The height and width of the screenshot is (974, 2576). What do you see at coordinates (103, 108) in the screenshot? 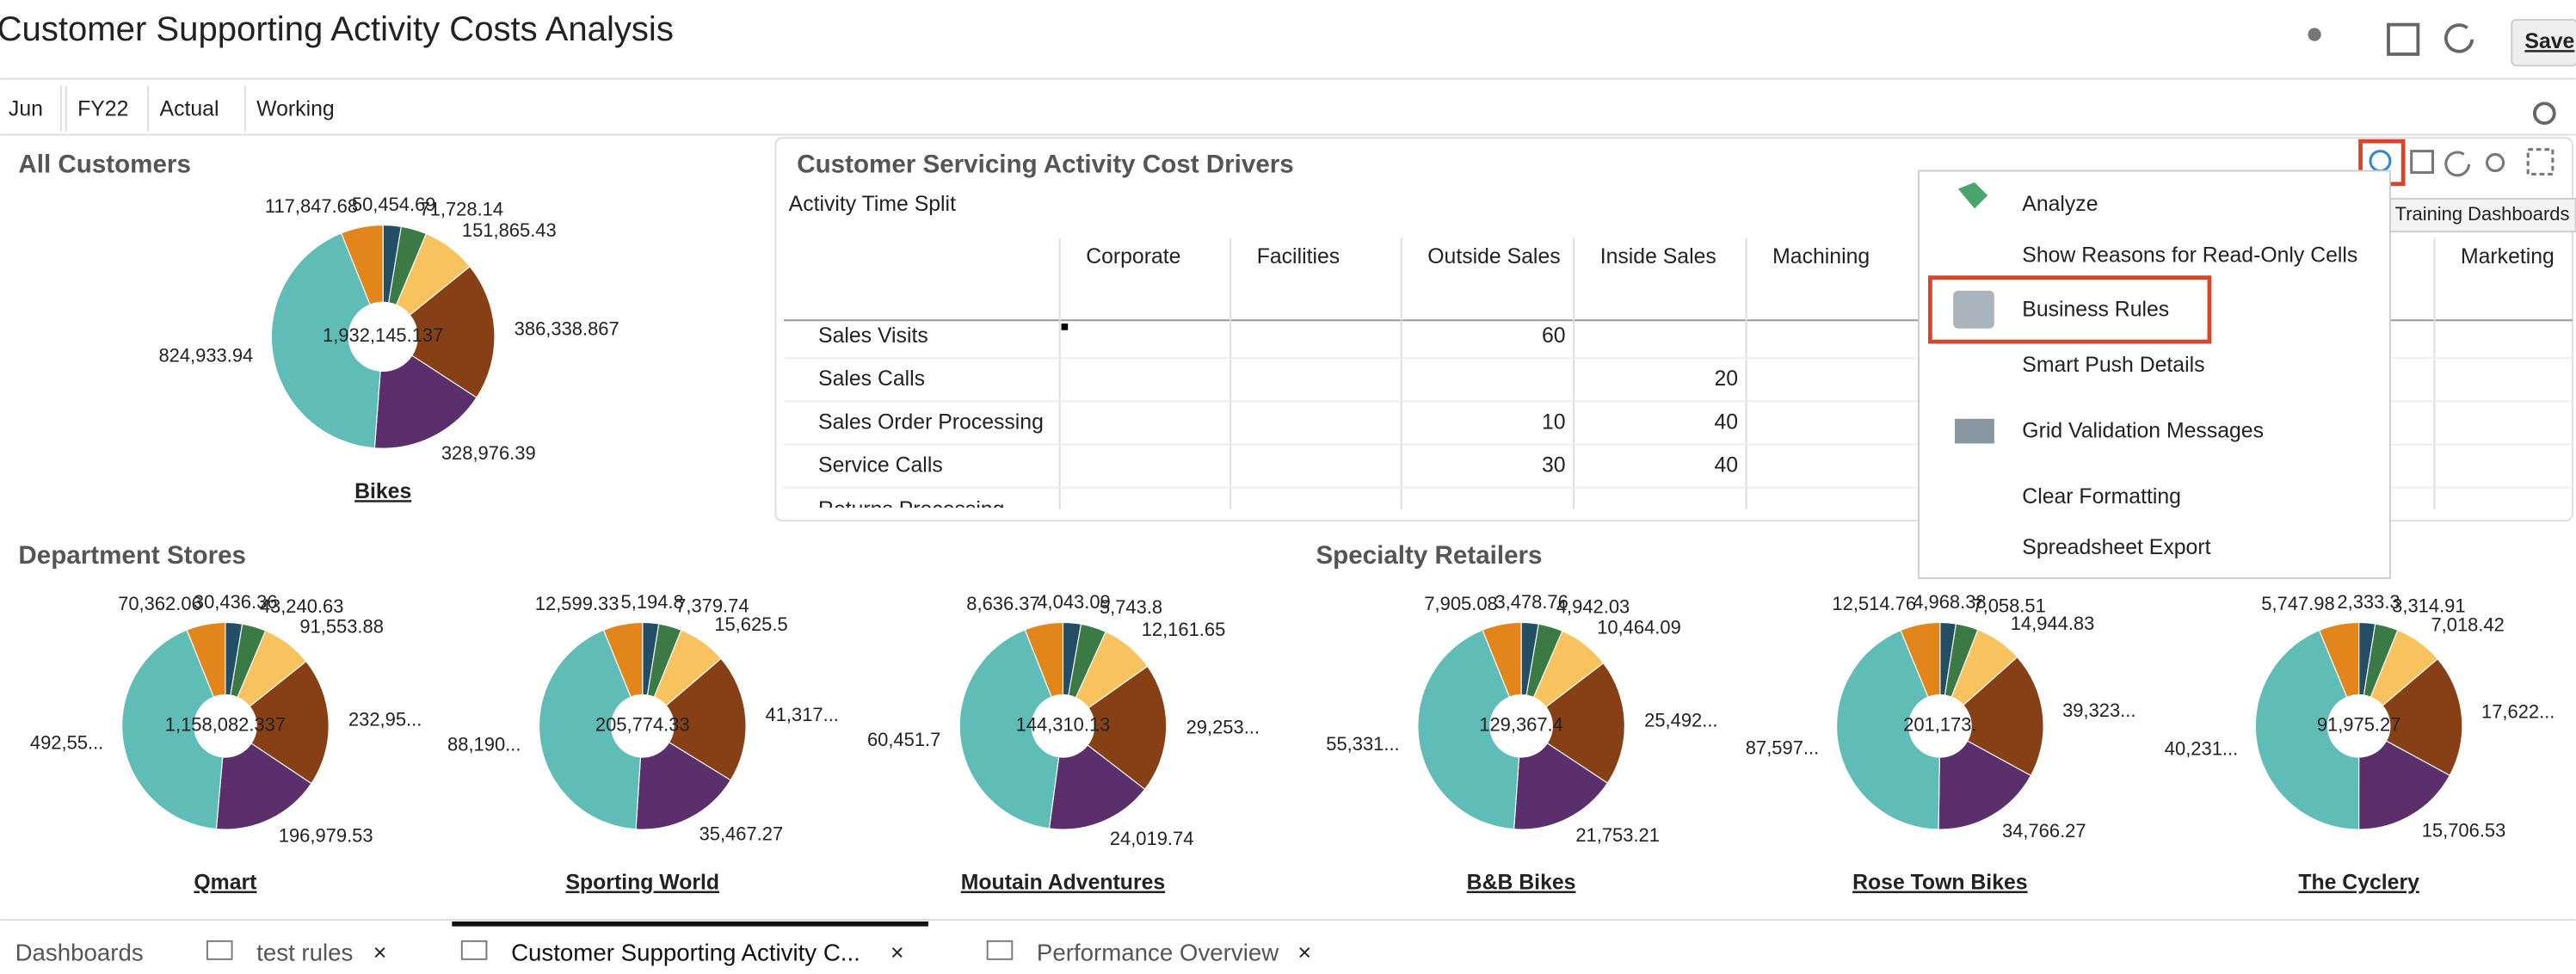
I see `pov-member: FY22` at bounding box center [103, 108].